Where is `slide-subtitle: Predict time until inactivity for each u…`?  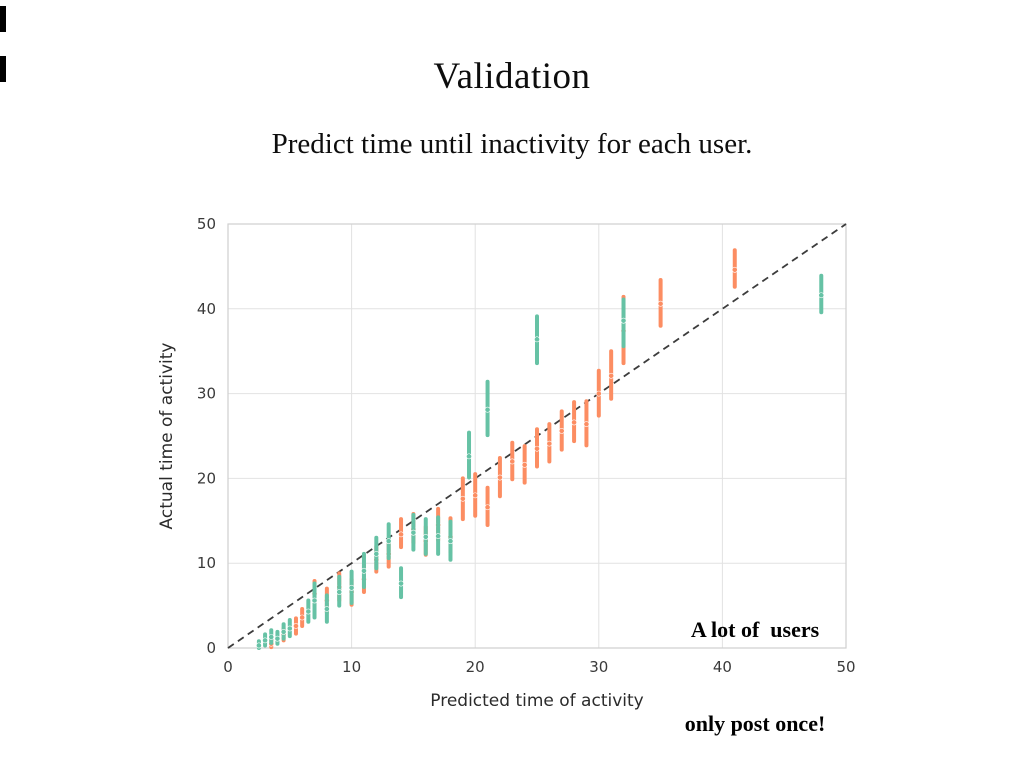
slide-subtitle: Predict time until inactivity for each u… is located at coordinates (512, 144).